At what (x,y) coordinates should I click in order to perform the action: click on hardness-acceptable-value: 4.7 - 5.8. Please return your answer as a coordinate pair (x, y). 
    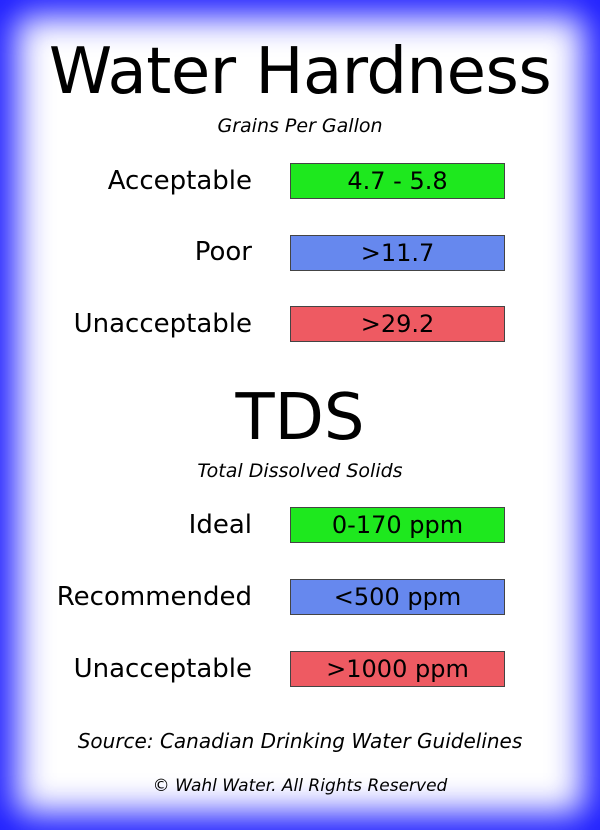
    Looking at the image, I should click on (397, 181).